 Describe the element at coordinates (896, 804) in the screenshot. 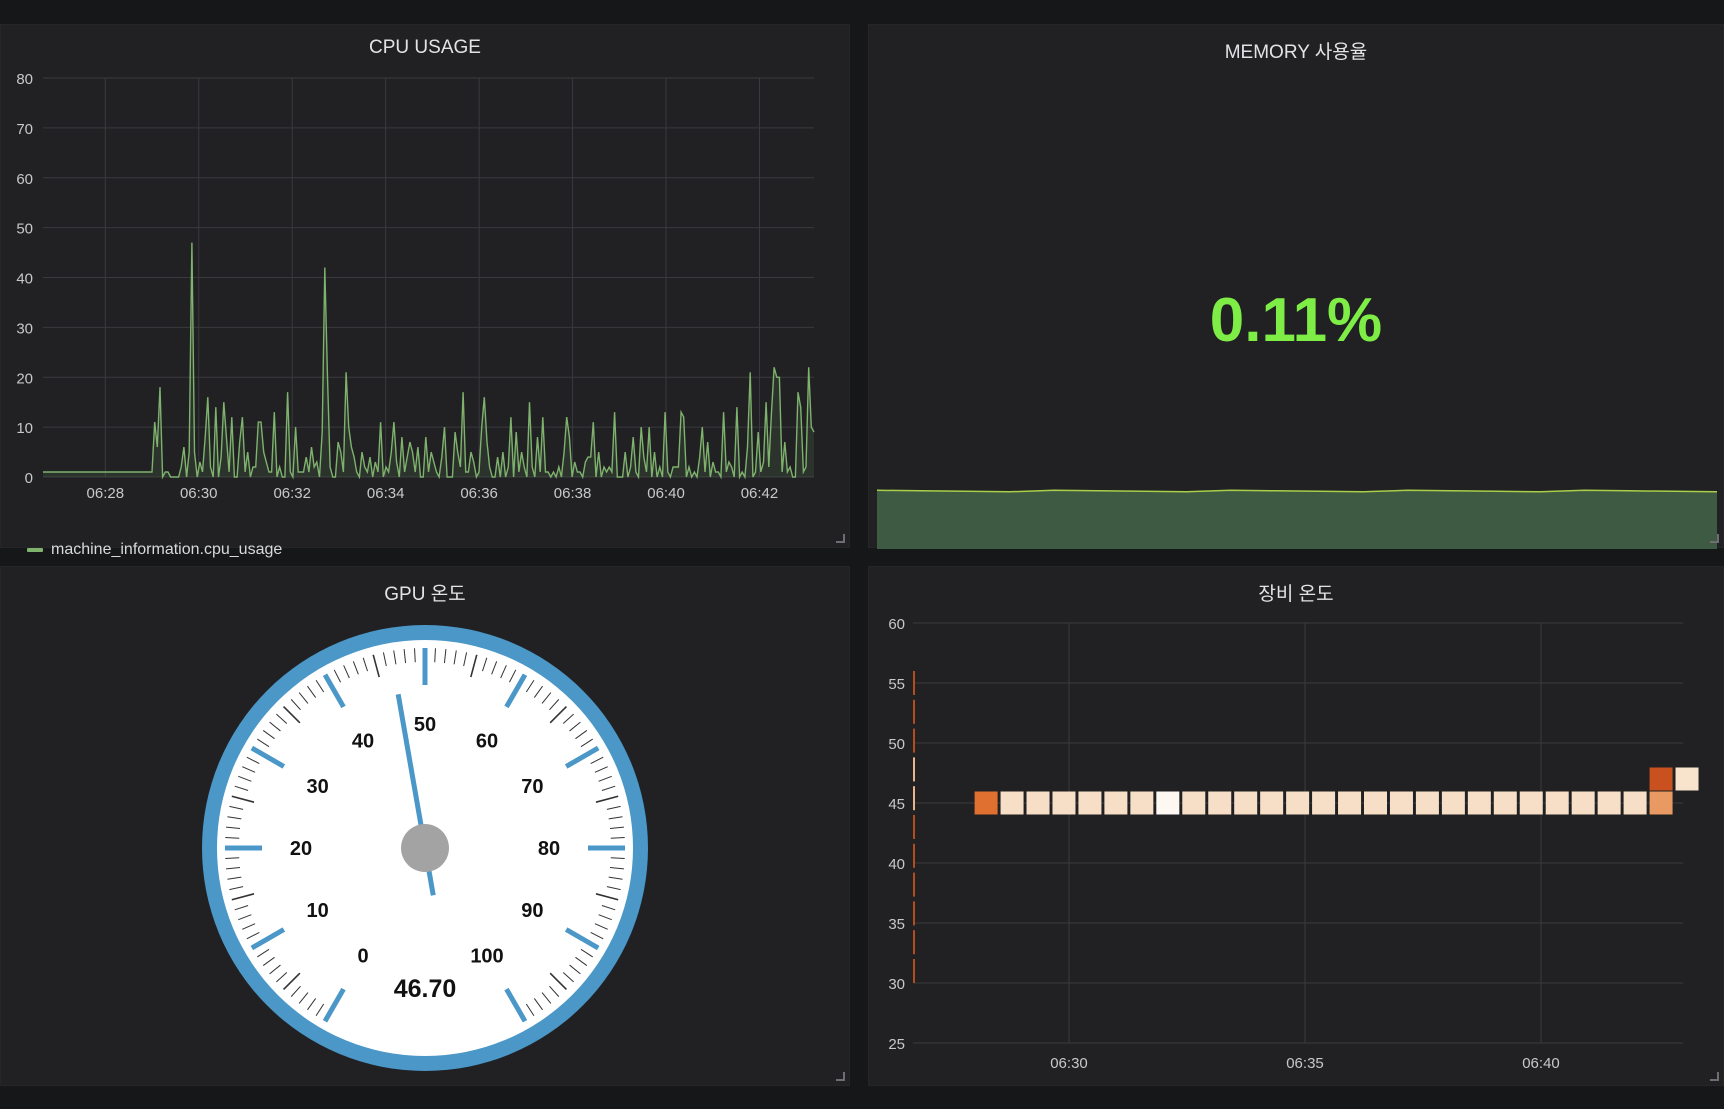

I see `y-tick-label: 45` at that location.